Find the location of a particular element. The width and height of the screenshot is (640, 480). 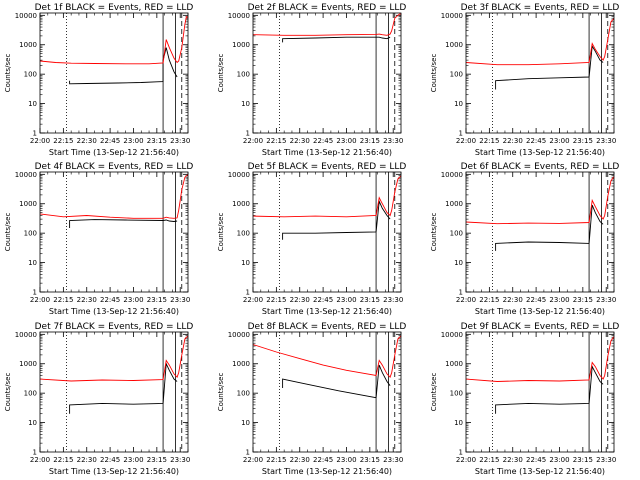

panel-title: Det 4f BLACK = Events, RED = LLD is located at coordinates (114, 167).